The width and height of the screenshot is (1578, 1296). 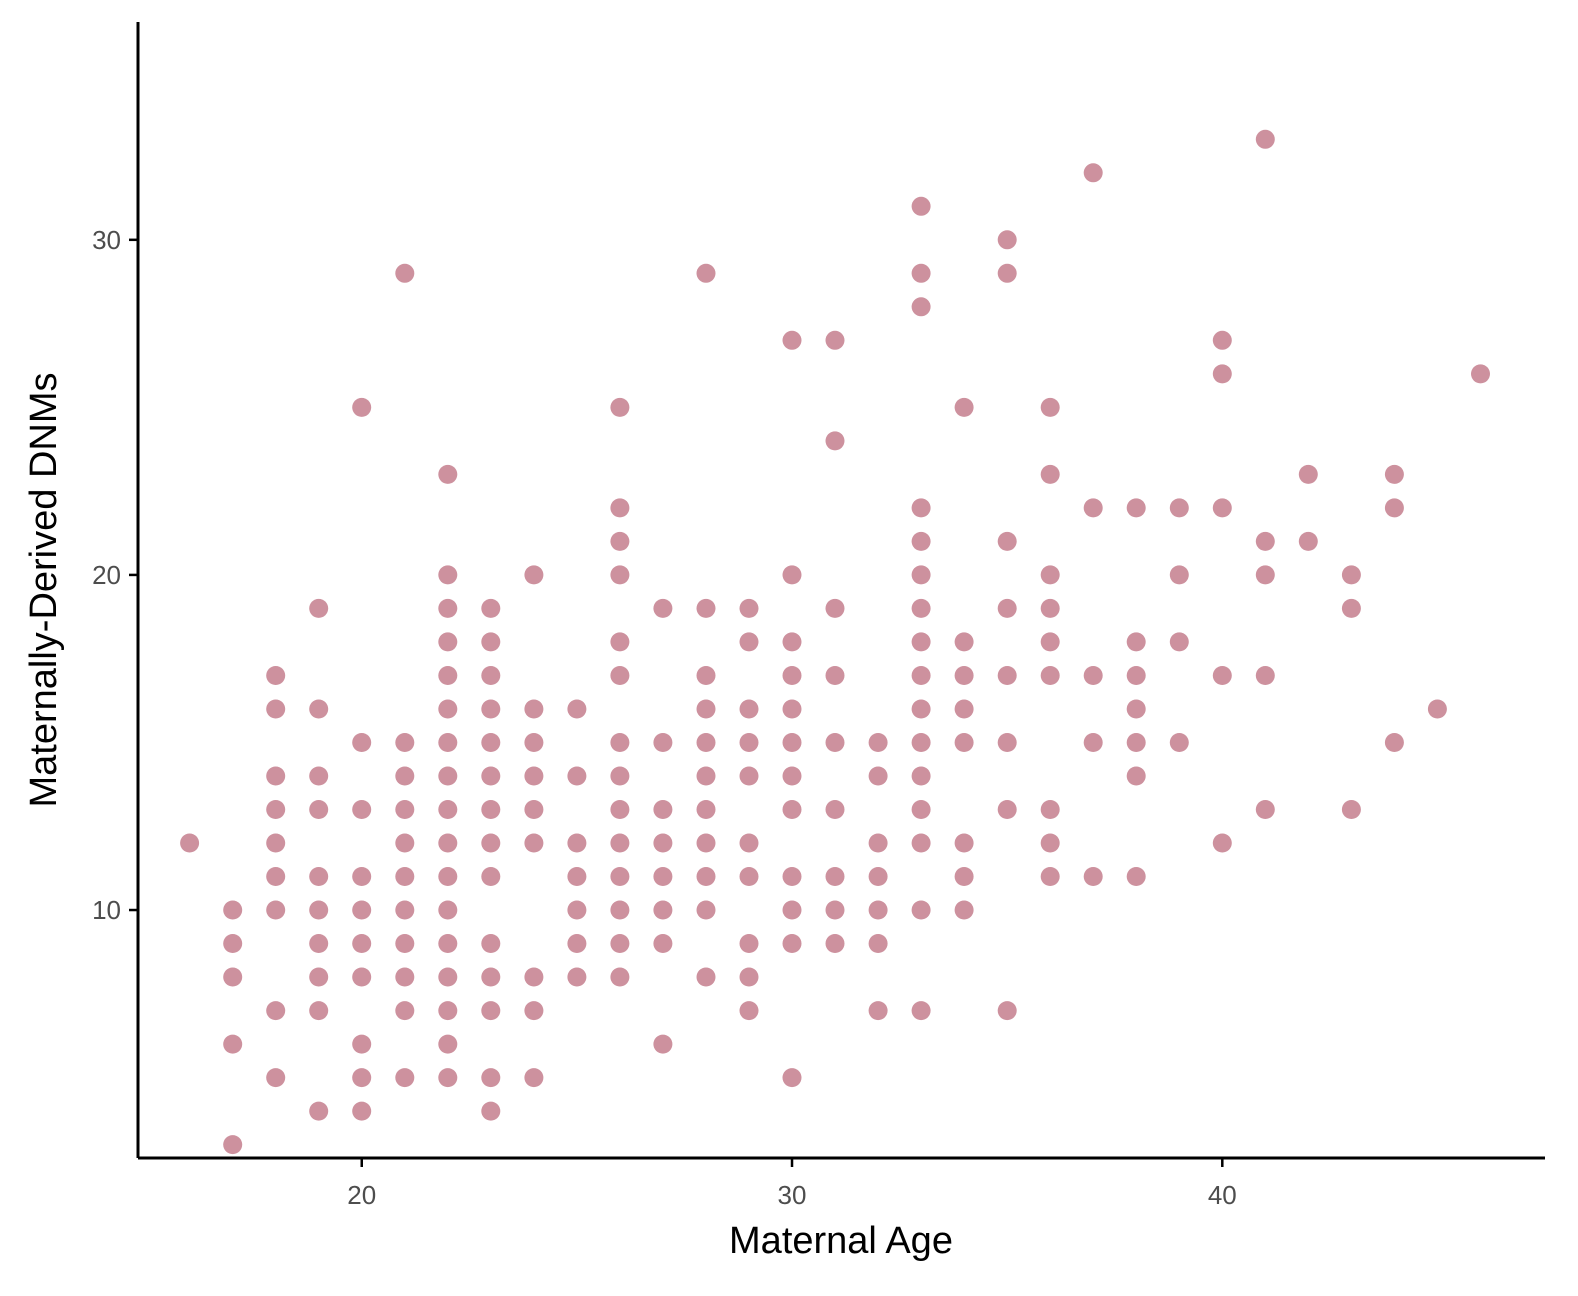 I want to click on y-tick-label: 20, so click(x=106, y=575).